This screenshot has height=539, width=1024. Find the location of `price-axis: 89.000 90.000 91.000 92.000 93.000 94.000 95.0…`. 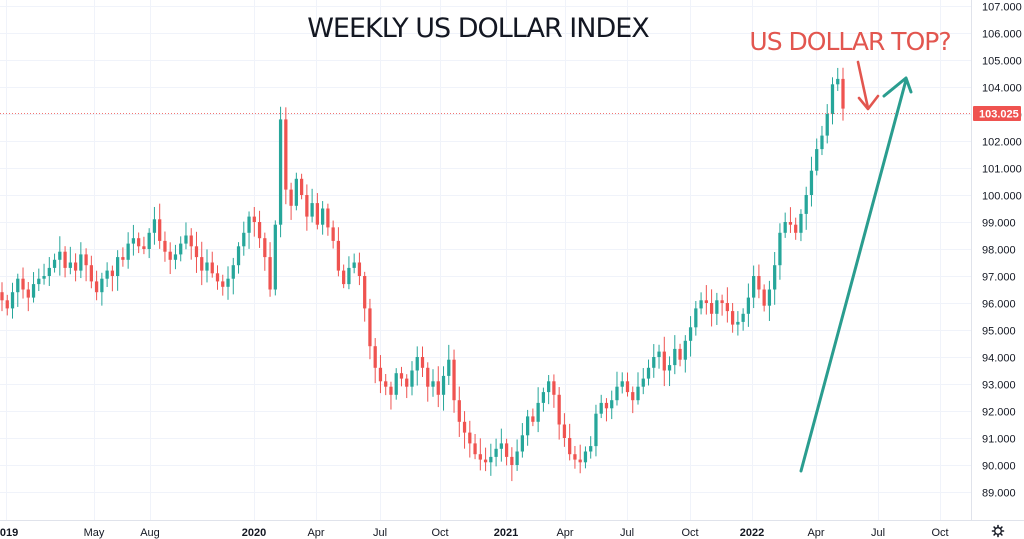

price-axis: 89.000 90.000 91.000 92.000 93.000 94.000 95.0… is located at coordinates (1002, 251).